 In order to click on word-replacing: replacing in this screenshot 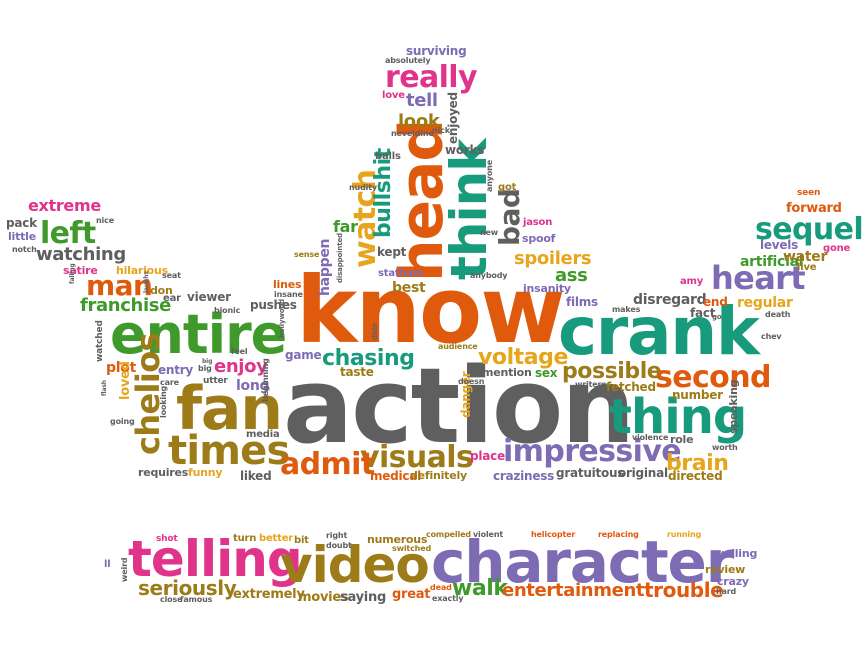, I will do `click(618, 534)`.